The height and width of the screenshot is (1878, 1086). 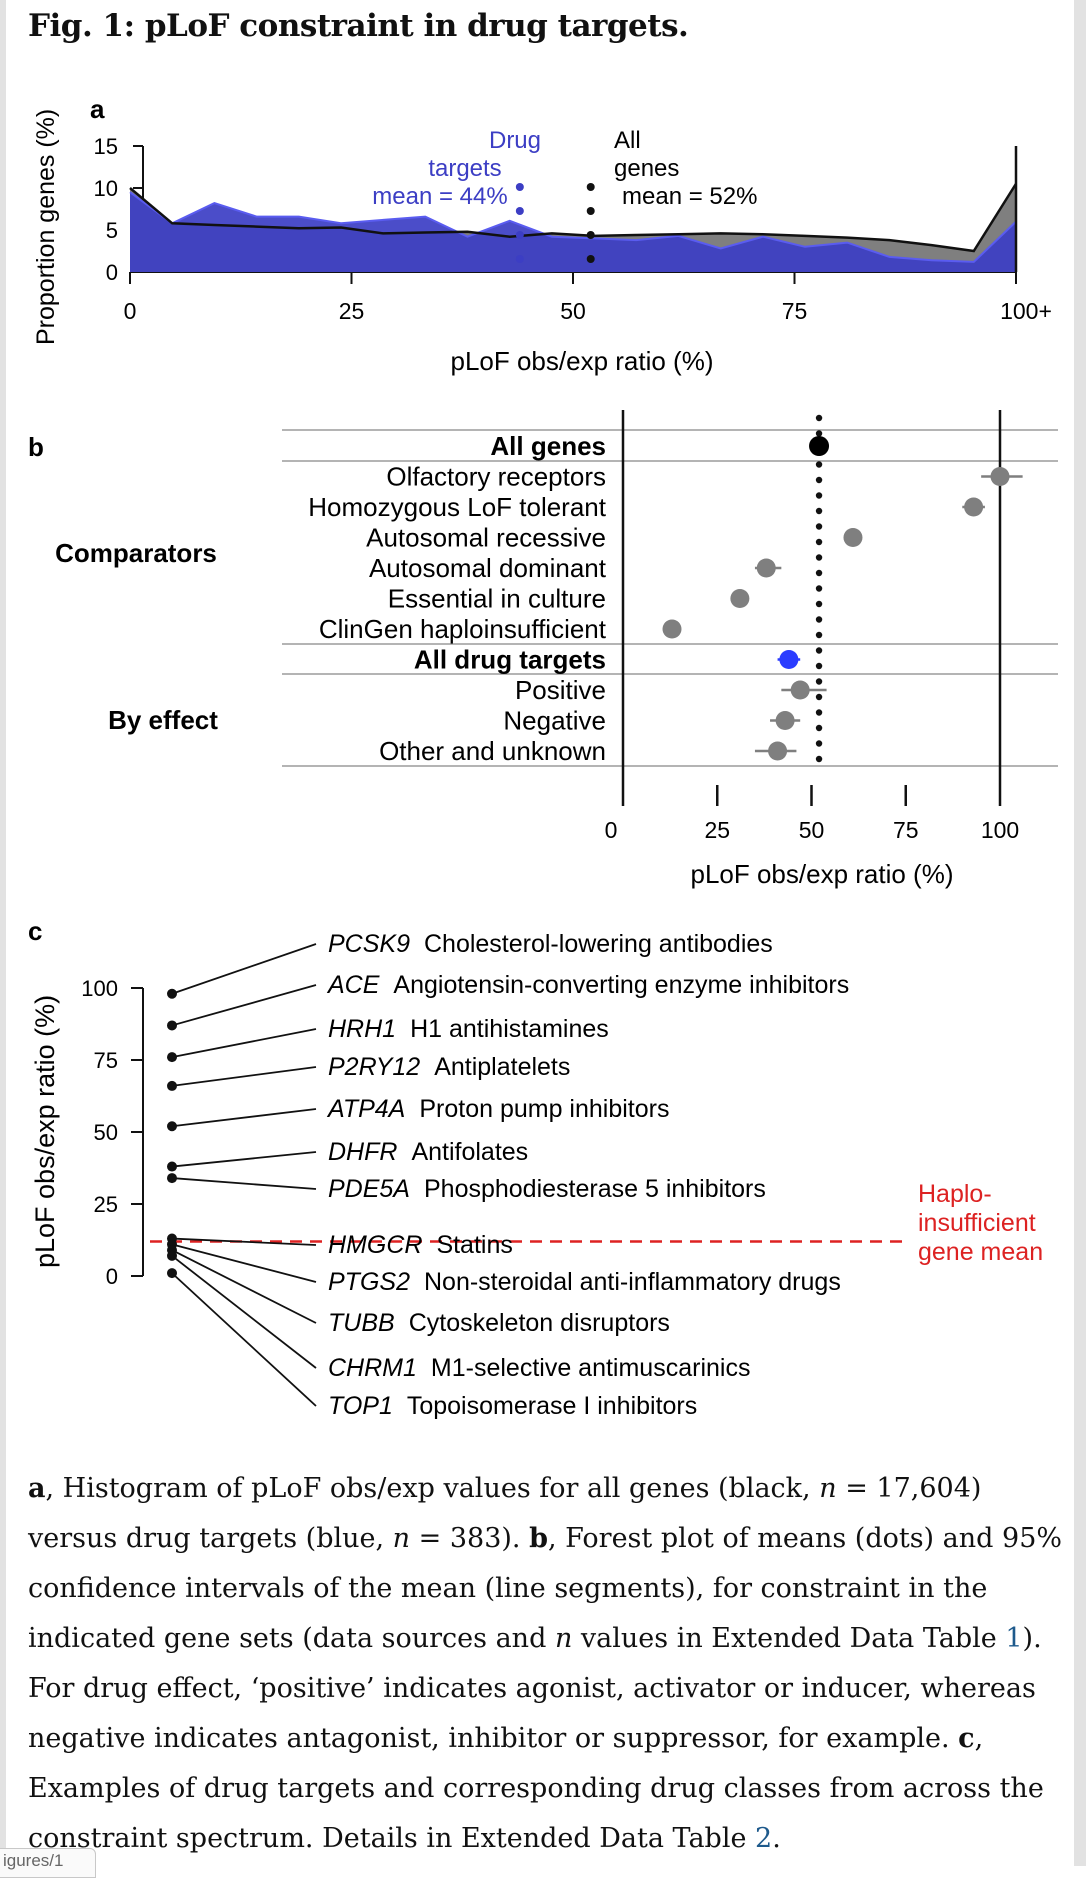 What do you see at coordinates (369, 1189) in the screenshot?
I see `gene-symbol: PDE5A` at bounding box center [369, 1189].